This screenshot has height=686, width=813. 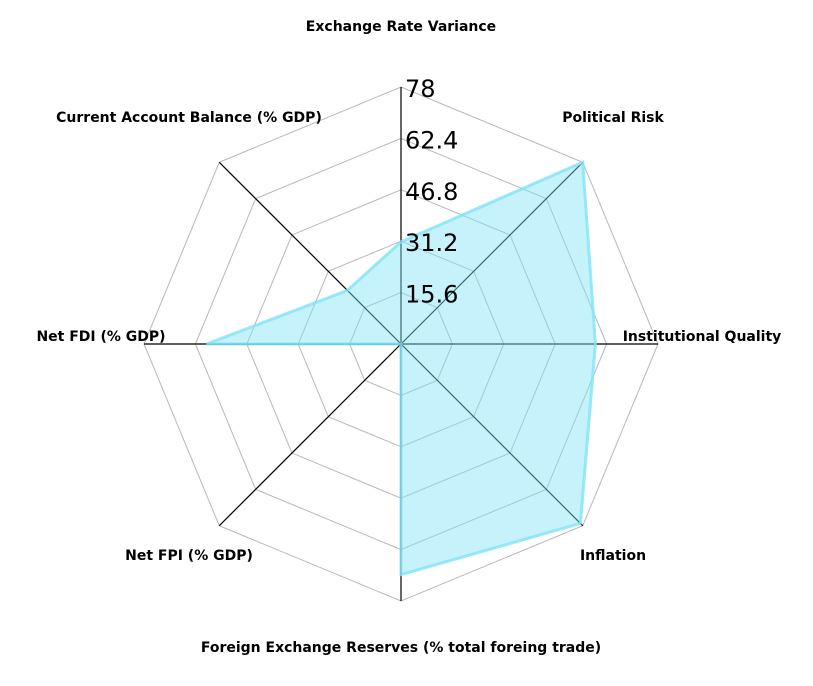 I want to click on tick-labels: 15.6 31.2 46.8 62.4 78, so click(x=431, y=192).